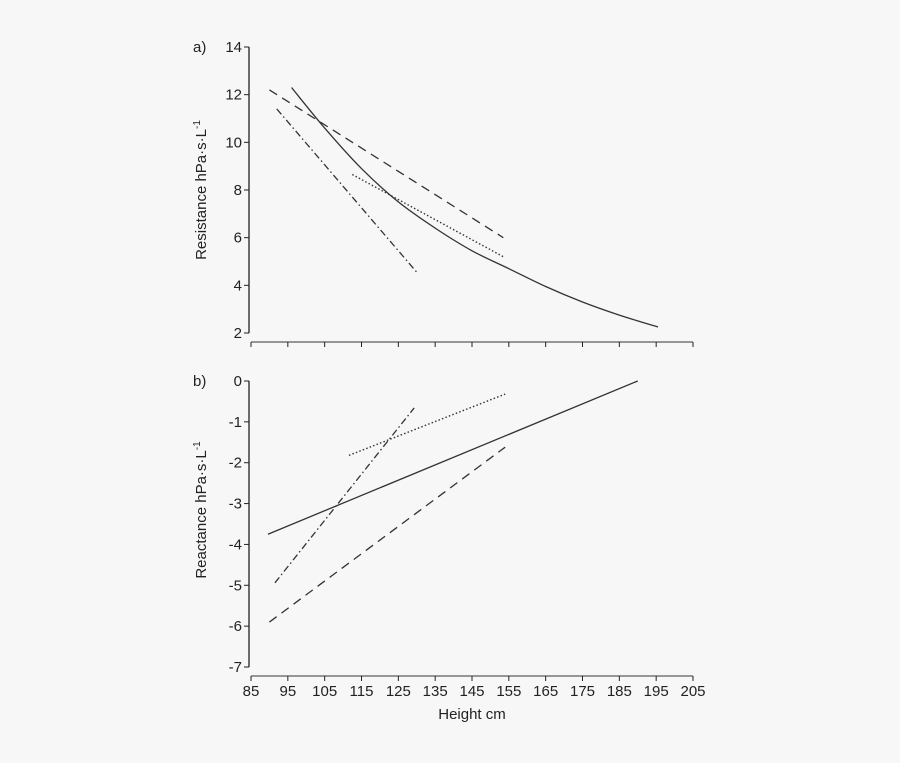 Image resolution: width=900 pixels, height=763 pixels. What do you see at coordinates (235, 667) in the screenshot?
I see `y-tick-label: -7` at bounding box center [235, 667].